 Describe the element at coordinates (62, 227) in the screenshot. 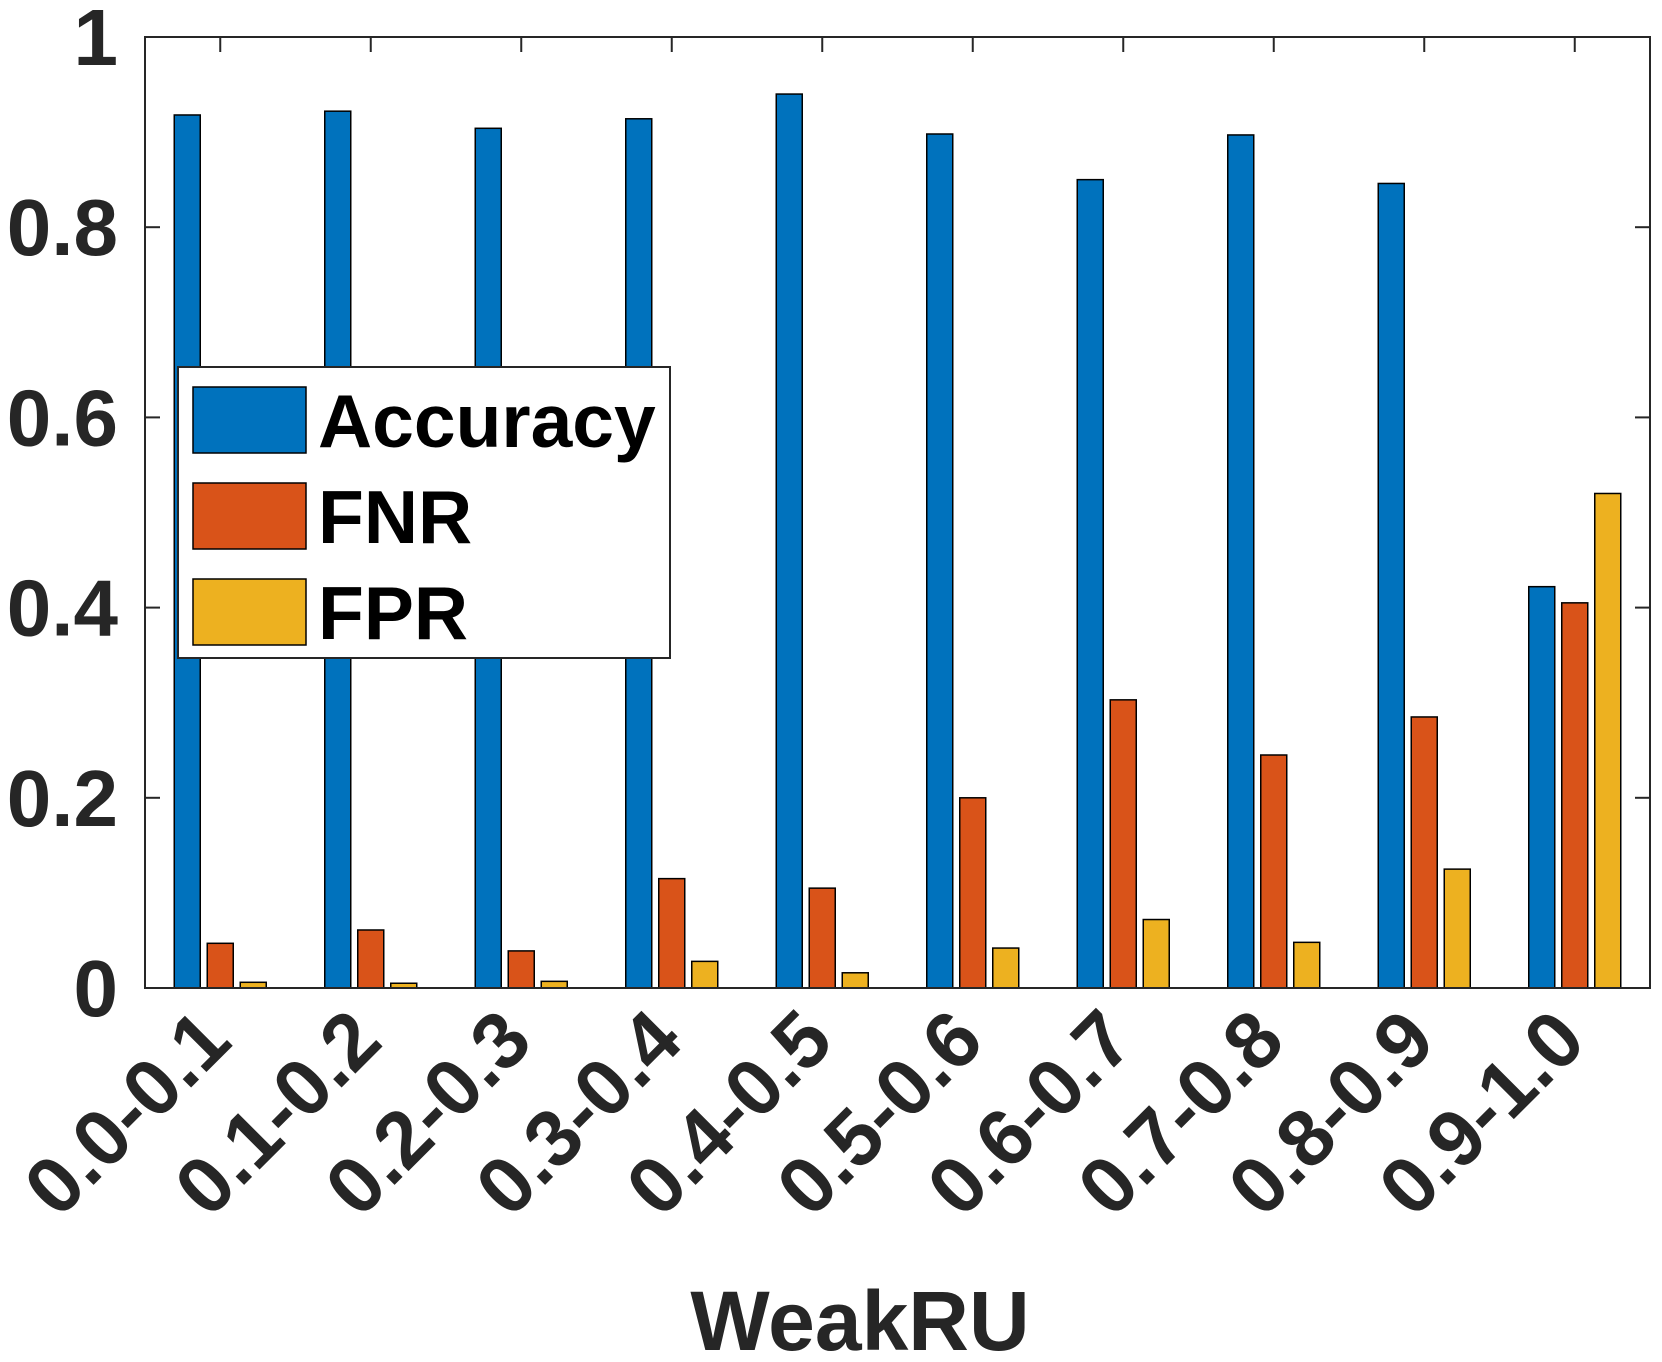

I see `y-tick-label-4: 0.8` at that location.